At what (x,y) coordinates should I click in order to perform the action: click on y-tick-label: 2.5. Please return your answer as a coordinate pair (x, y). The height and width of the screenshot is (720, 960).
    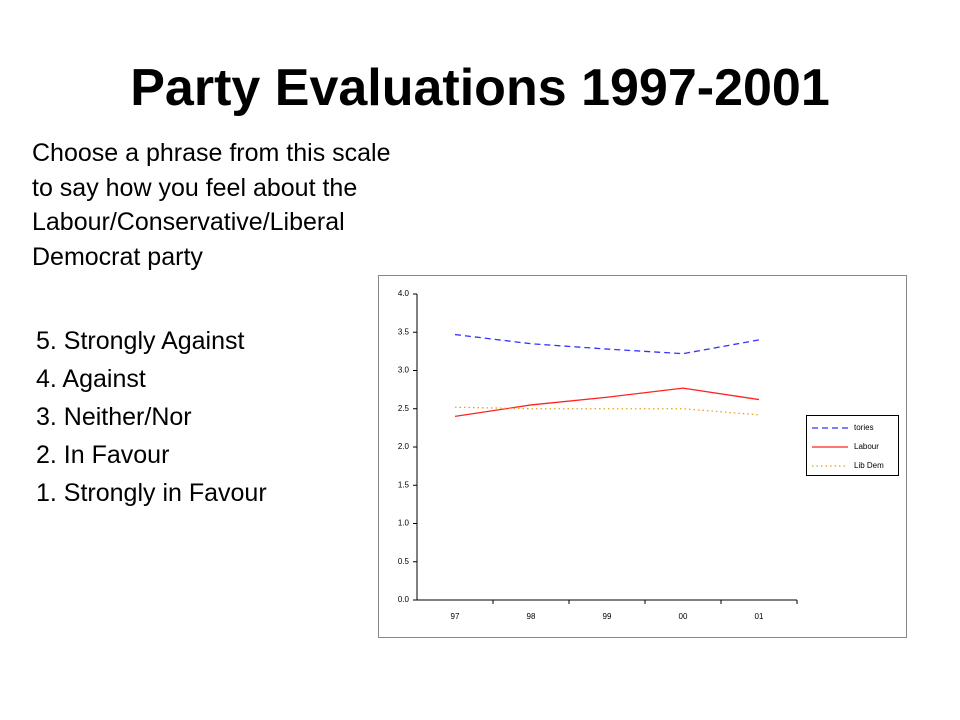
    Looking at the image, I should click on (404, 408).